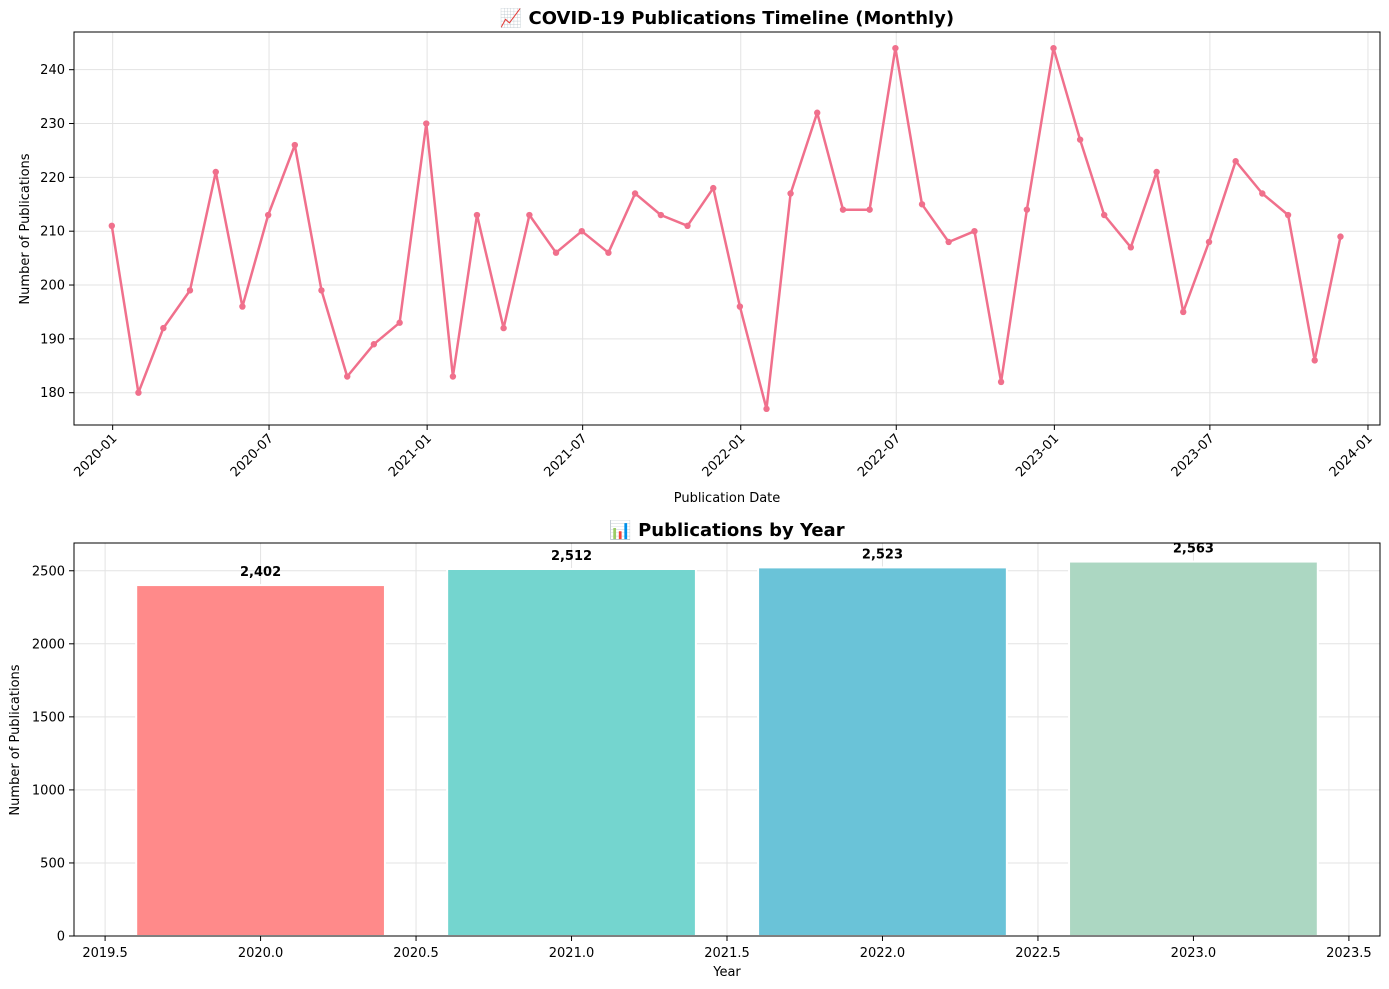 This screenshot has height=989, width=1389. What do you see at coordinates (61, 937) in the screenshot?
I see `yearly-y-tick-label: 0` at bounding box center [61, 937].